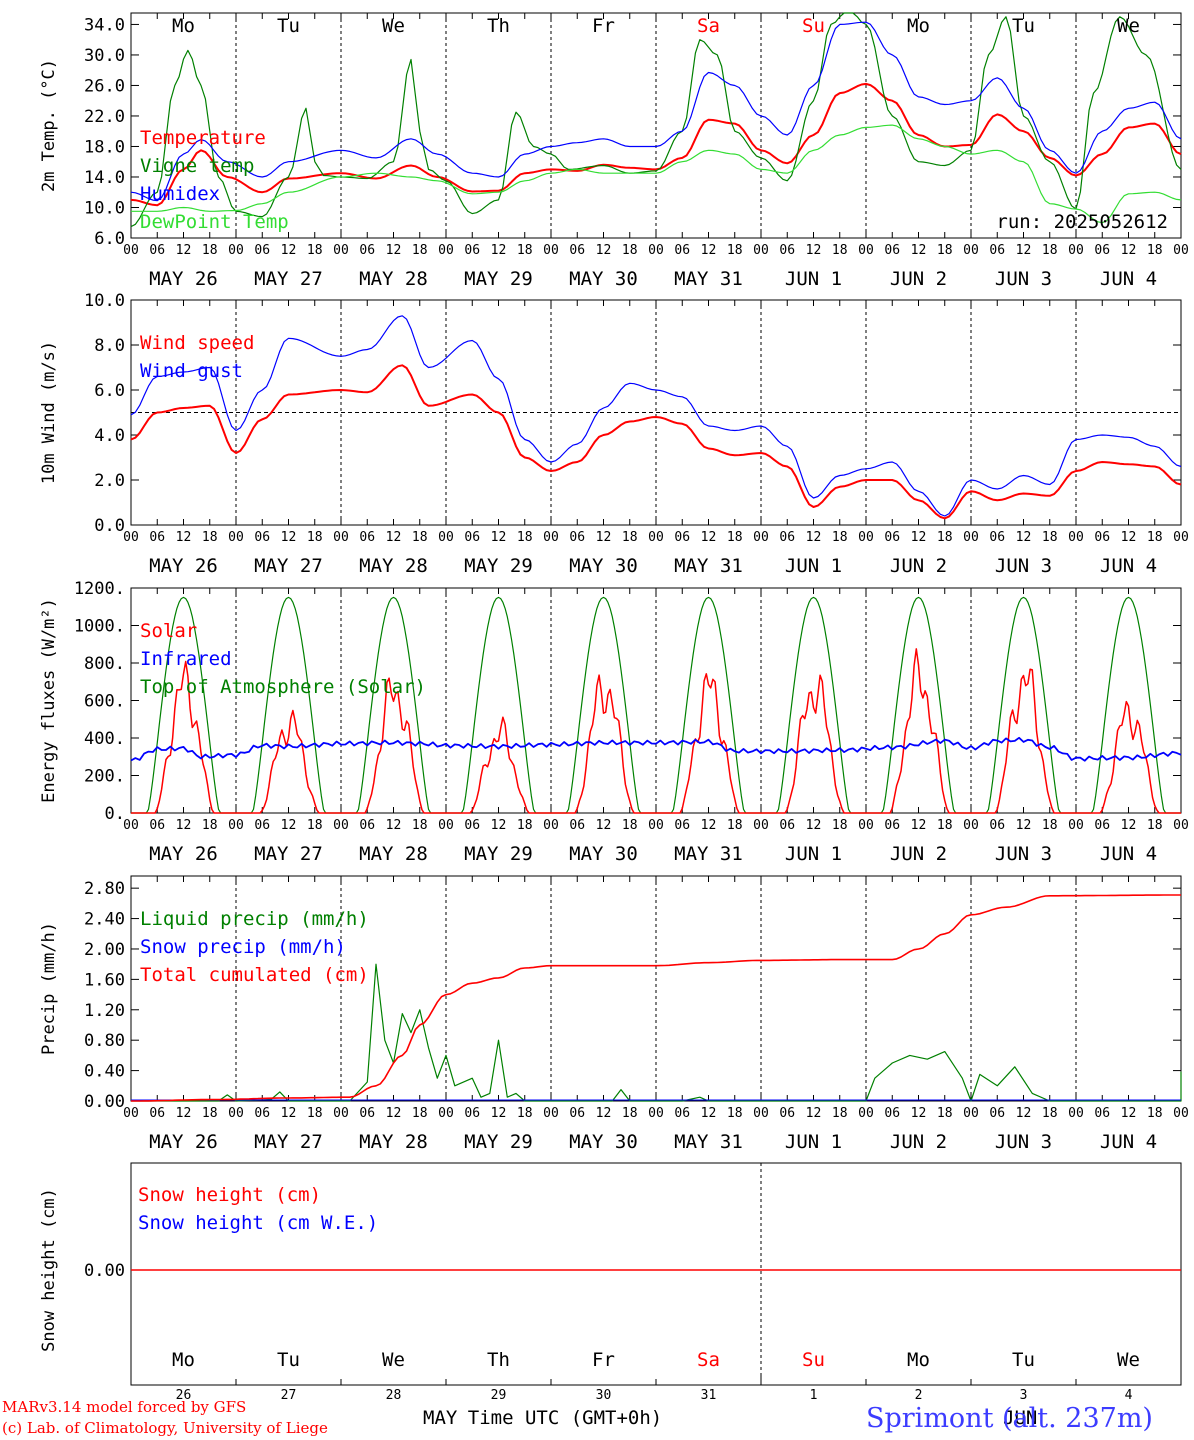  I want to click on day-number-label: 29, so click(499, 1395).